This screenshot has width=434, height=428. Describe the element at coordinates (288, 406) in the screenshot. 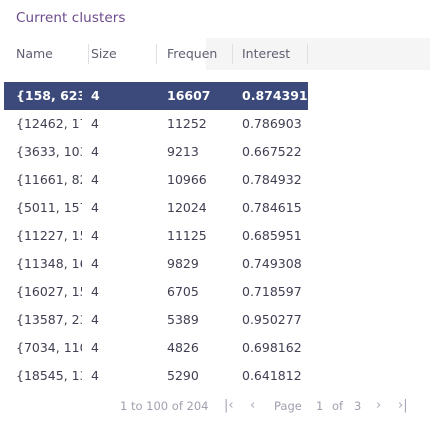

I see `page-label: Page` at that location.